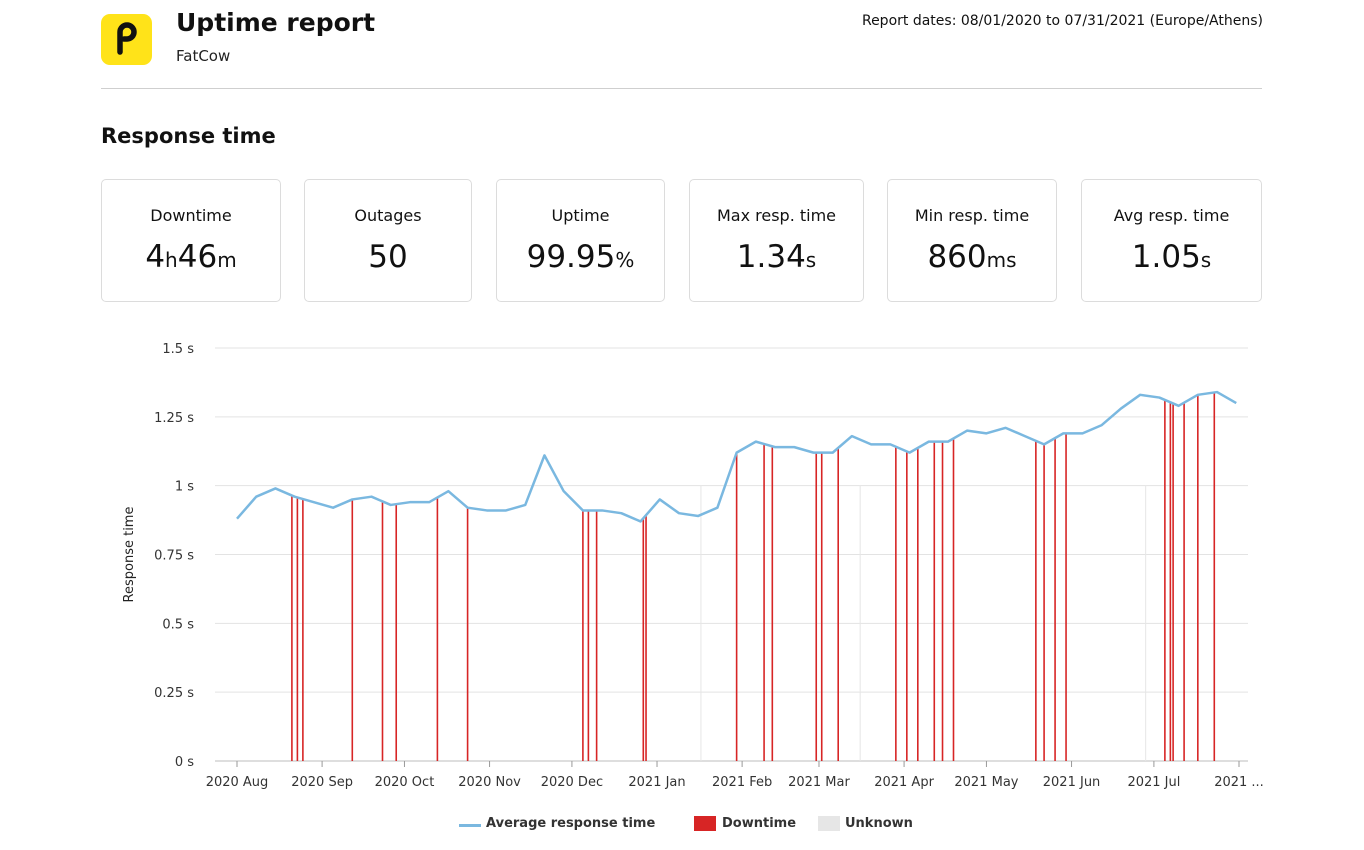 This screenshot has width=1364, height=850. What do you see at coordinates (174, 693) in the screenshot?
I see `y-tick-label: 0.25 s` at bounding box center [174, 693].